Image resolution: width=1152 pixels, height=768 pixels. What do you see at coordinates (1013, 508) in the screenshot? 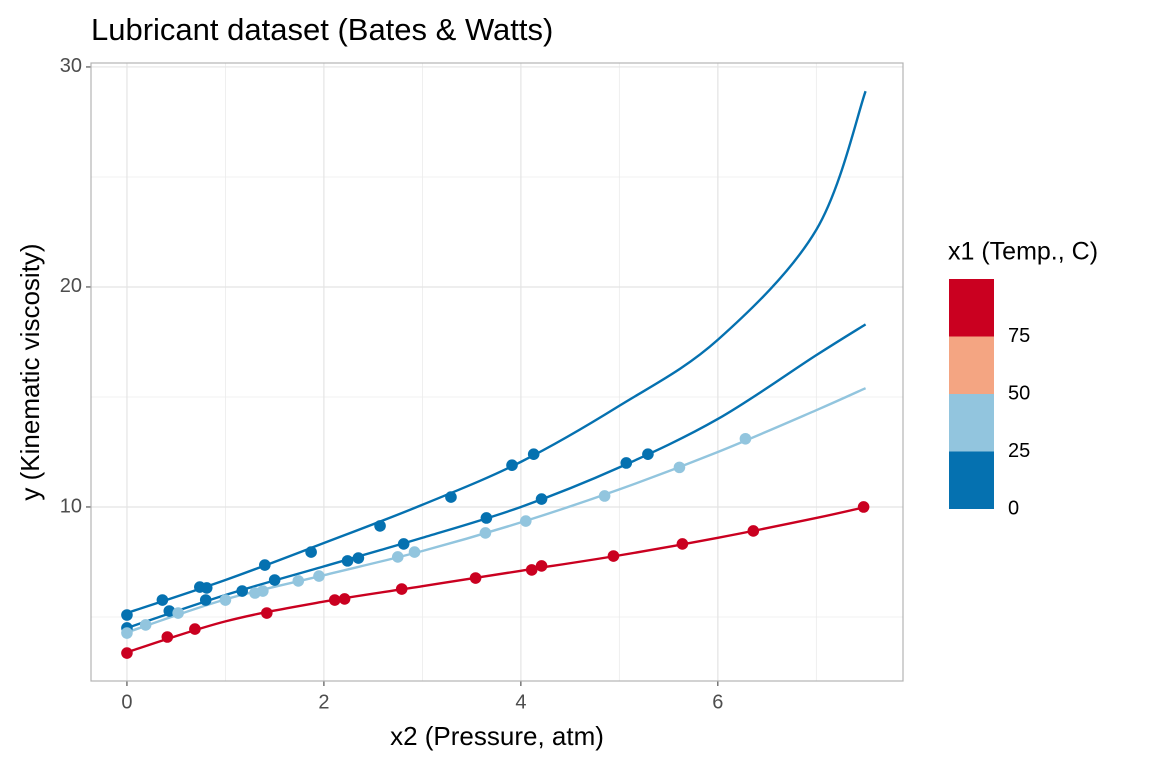
I see `legend-label: 0` at bounding box center [1013, 508].